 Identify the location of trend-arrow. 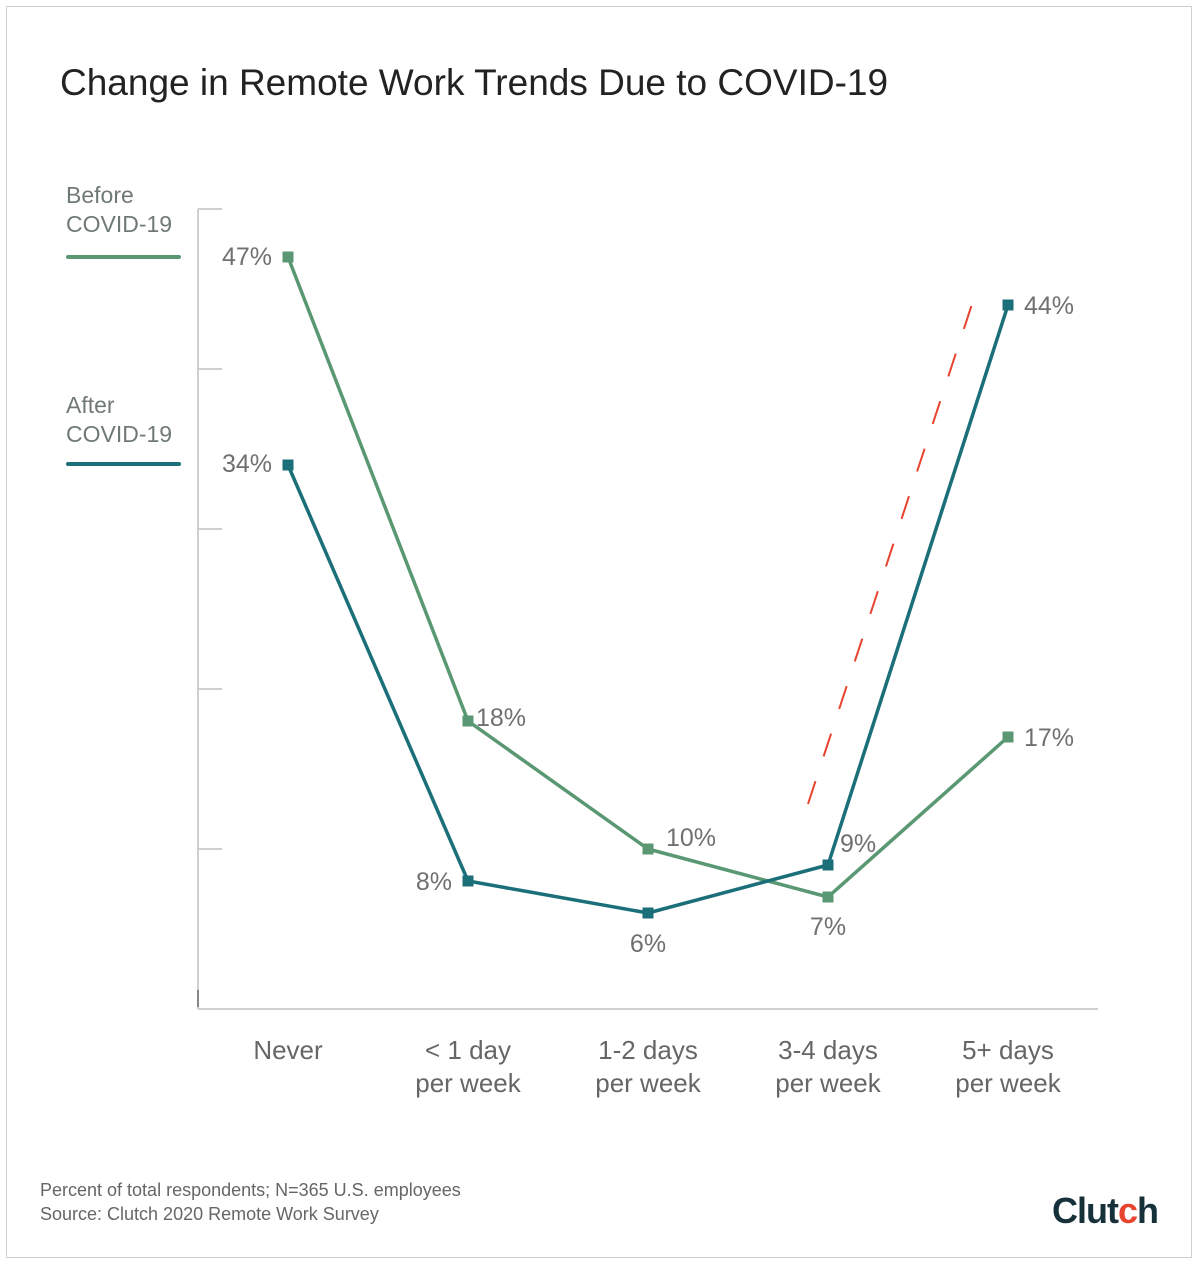
(892, 548).